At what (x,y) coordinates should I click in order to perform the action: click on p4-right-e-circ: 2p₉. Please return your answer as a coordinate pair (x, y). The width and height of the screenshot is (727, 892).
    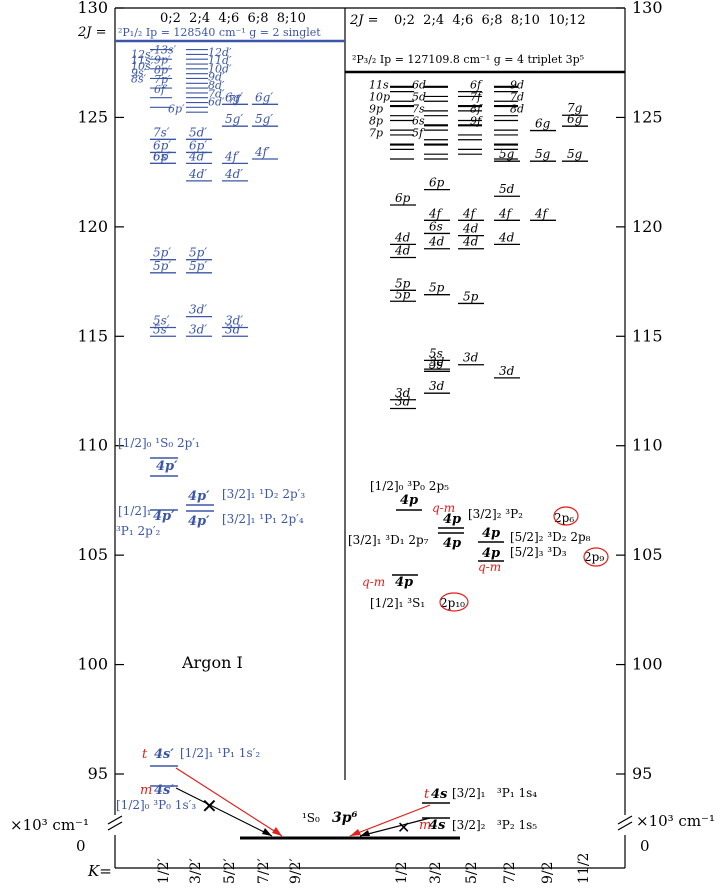
    Looking at the image, I should click on (594, 557).